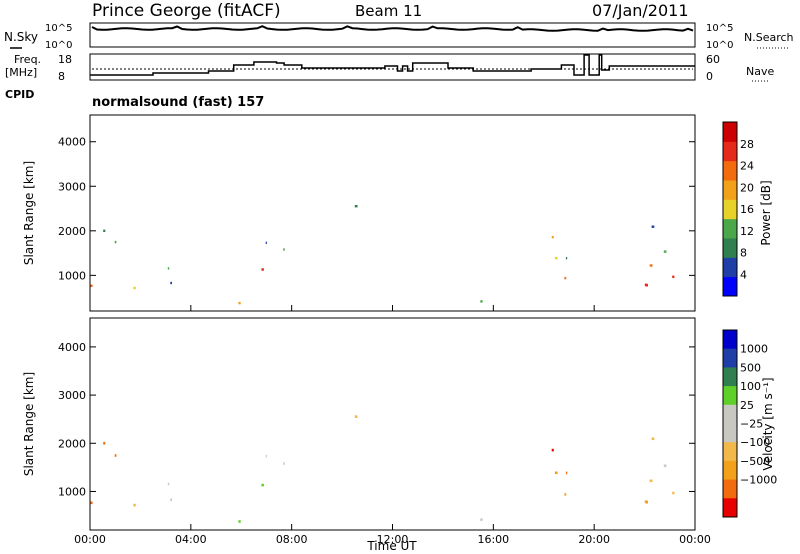 This screenshot has width=800, height=554. What do you see at coordinates (747, 209) in the screenshot?
I see `power-colorbar-tick: 16` at bounding box center [747, 209].